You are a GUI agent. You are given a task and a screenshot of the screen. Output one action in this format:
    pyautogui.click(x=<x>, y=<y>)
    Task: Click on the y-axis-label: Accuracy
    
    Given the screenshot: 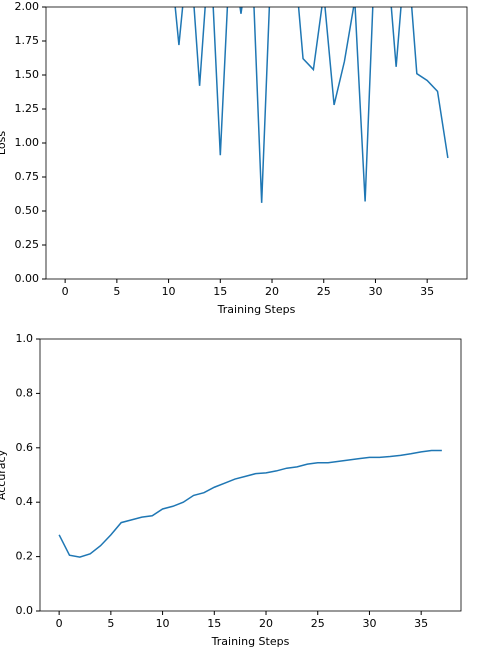 What is the action you would take?
    pyautogui.click(x=4, y=474)
    